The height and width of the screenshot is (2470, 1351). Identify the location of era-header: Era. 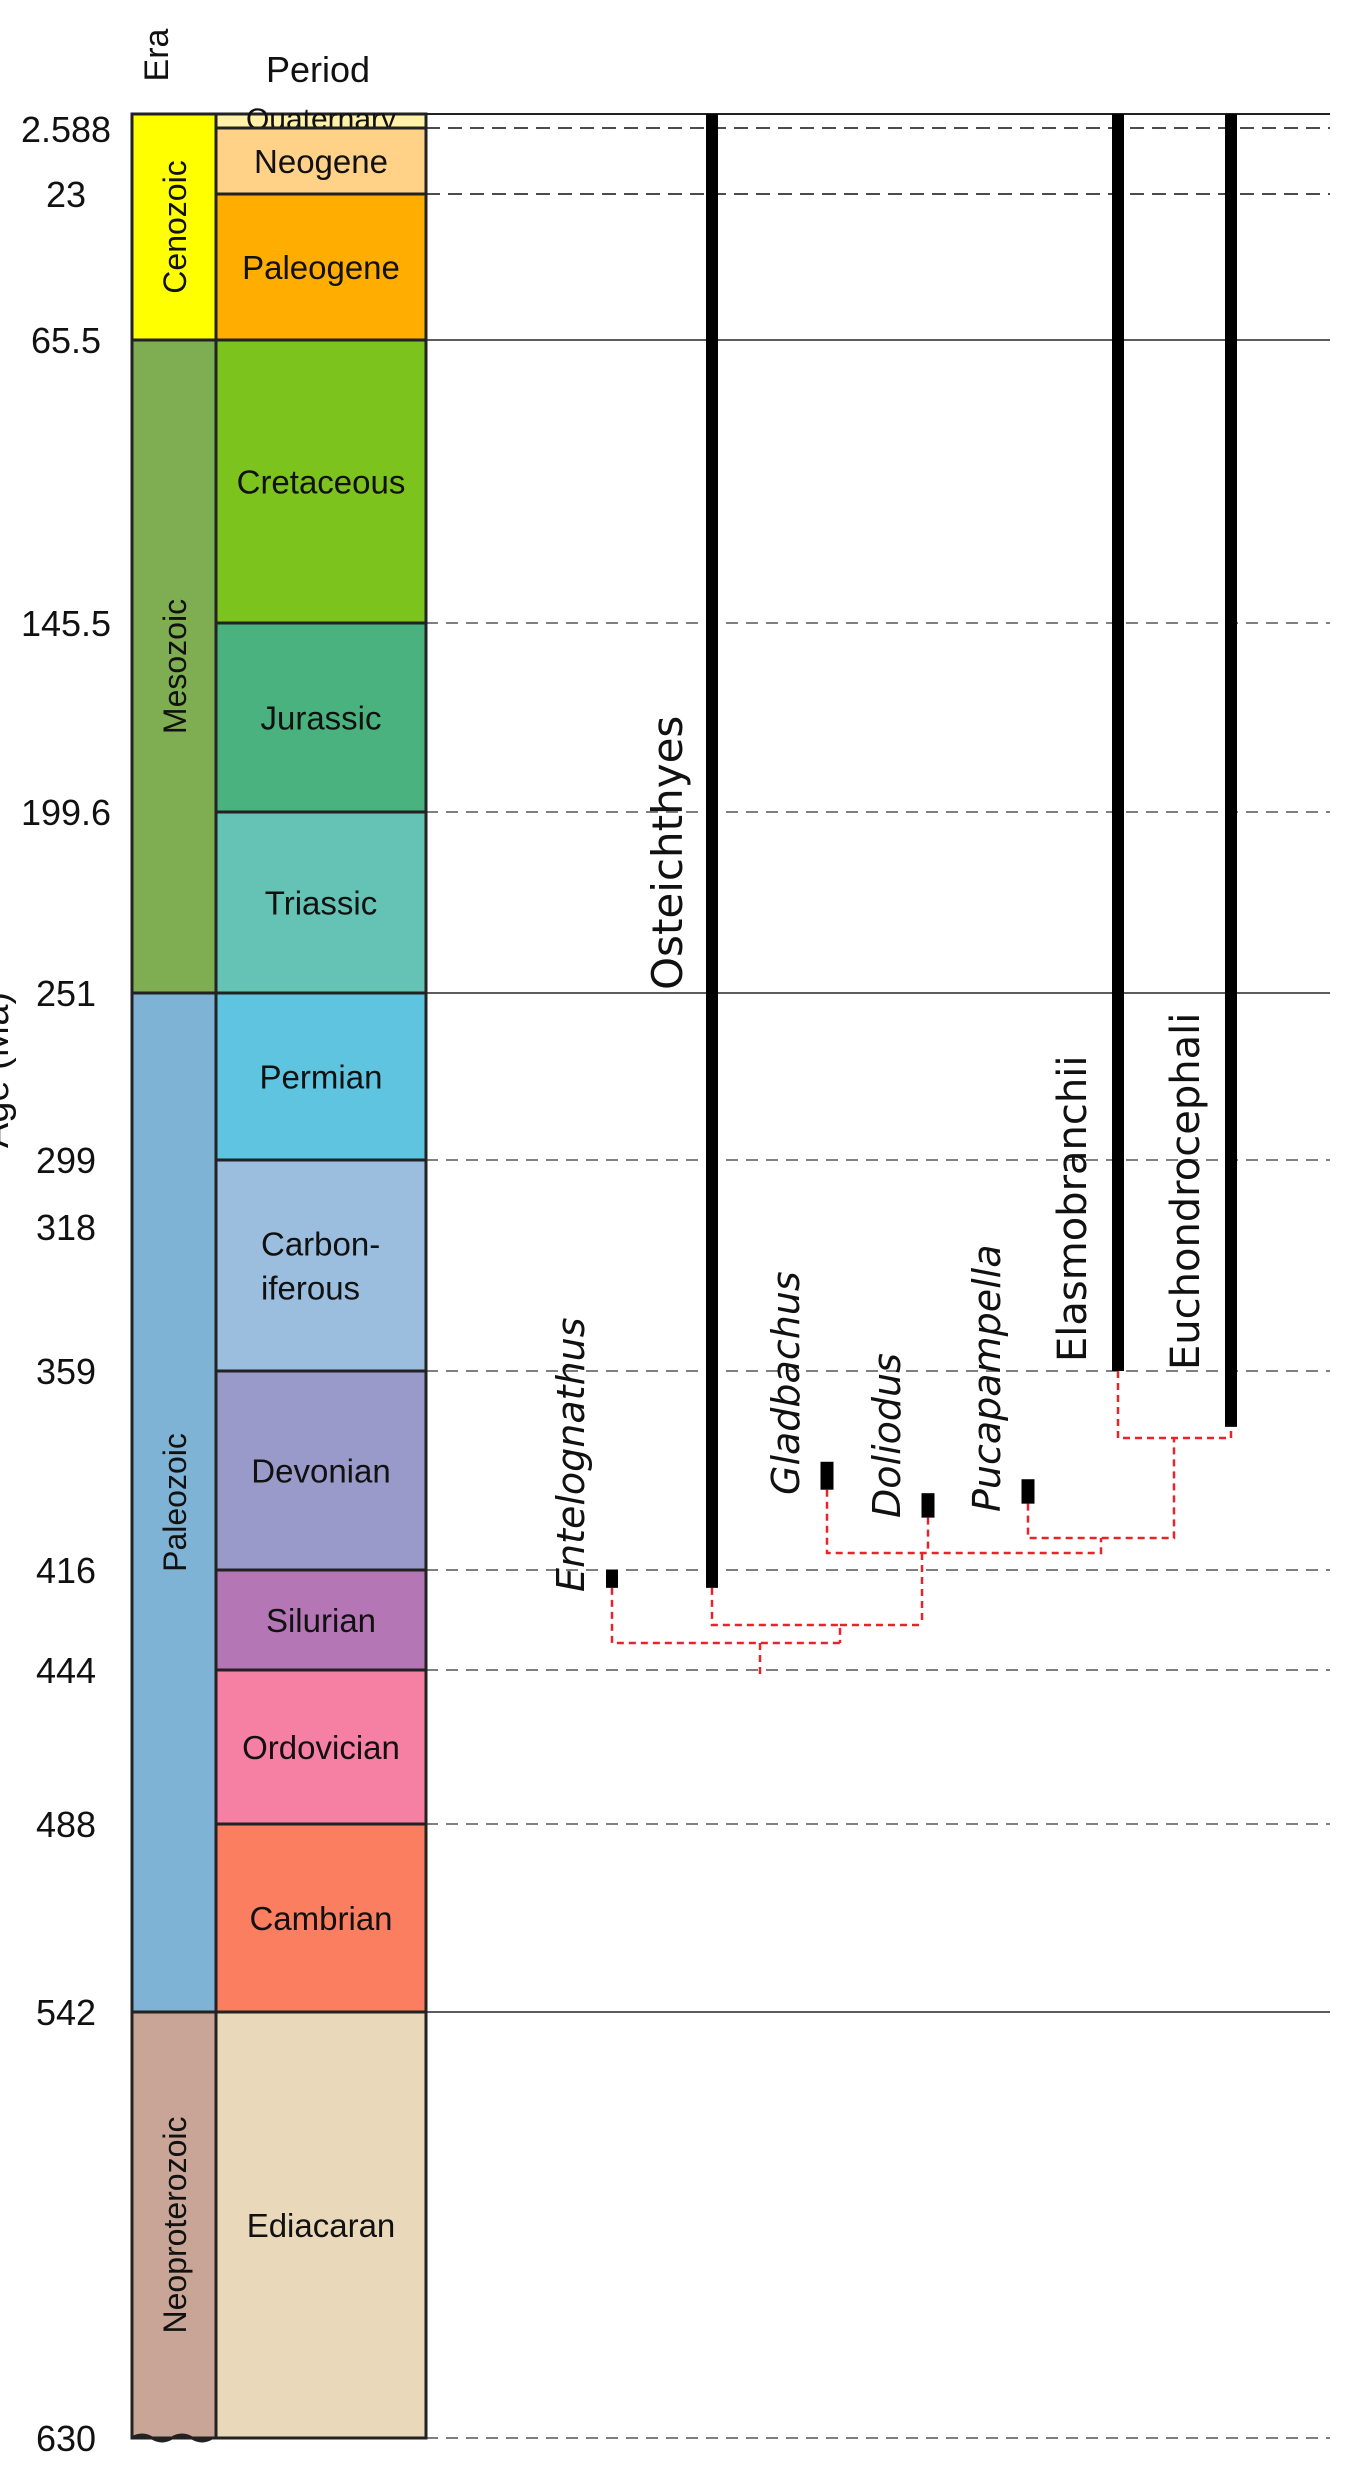
(157, 54).